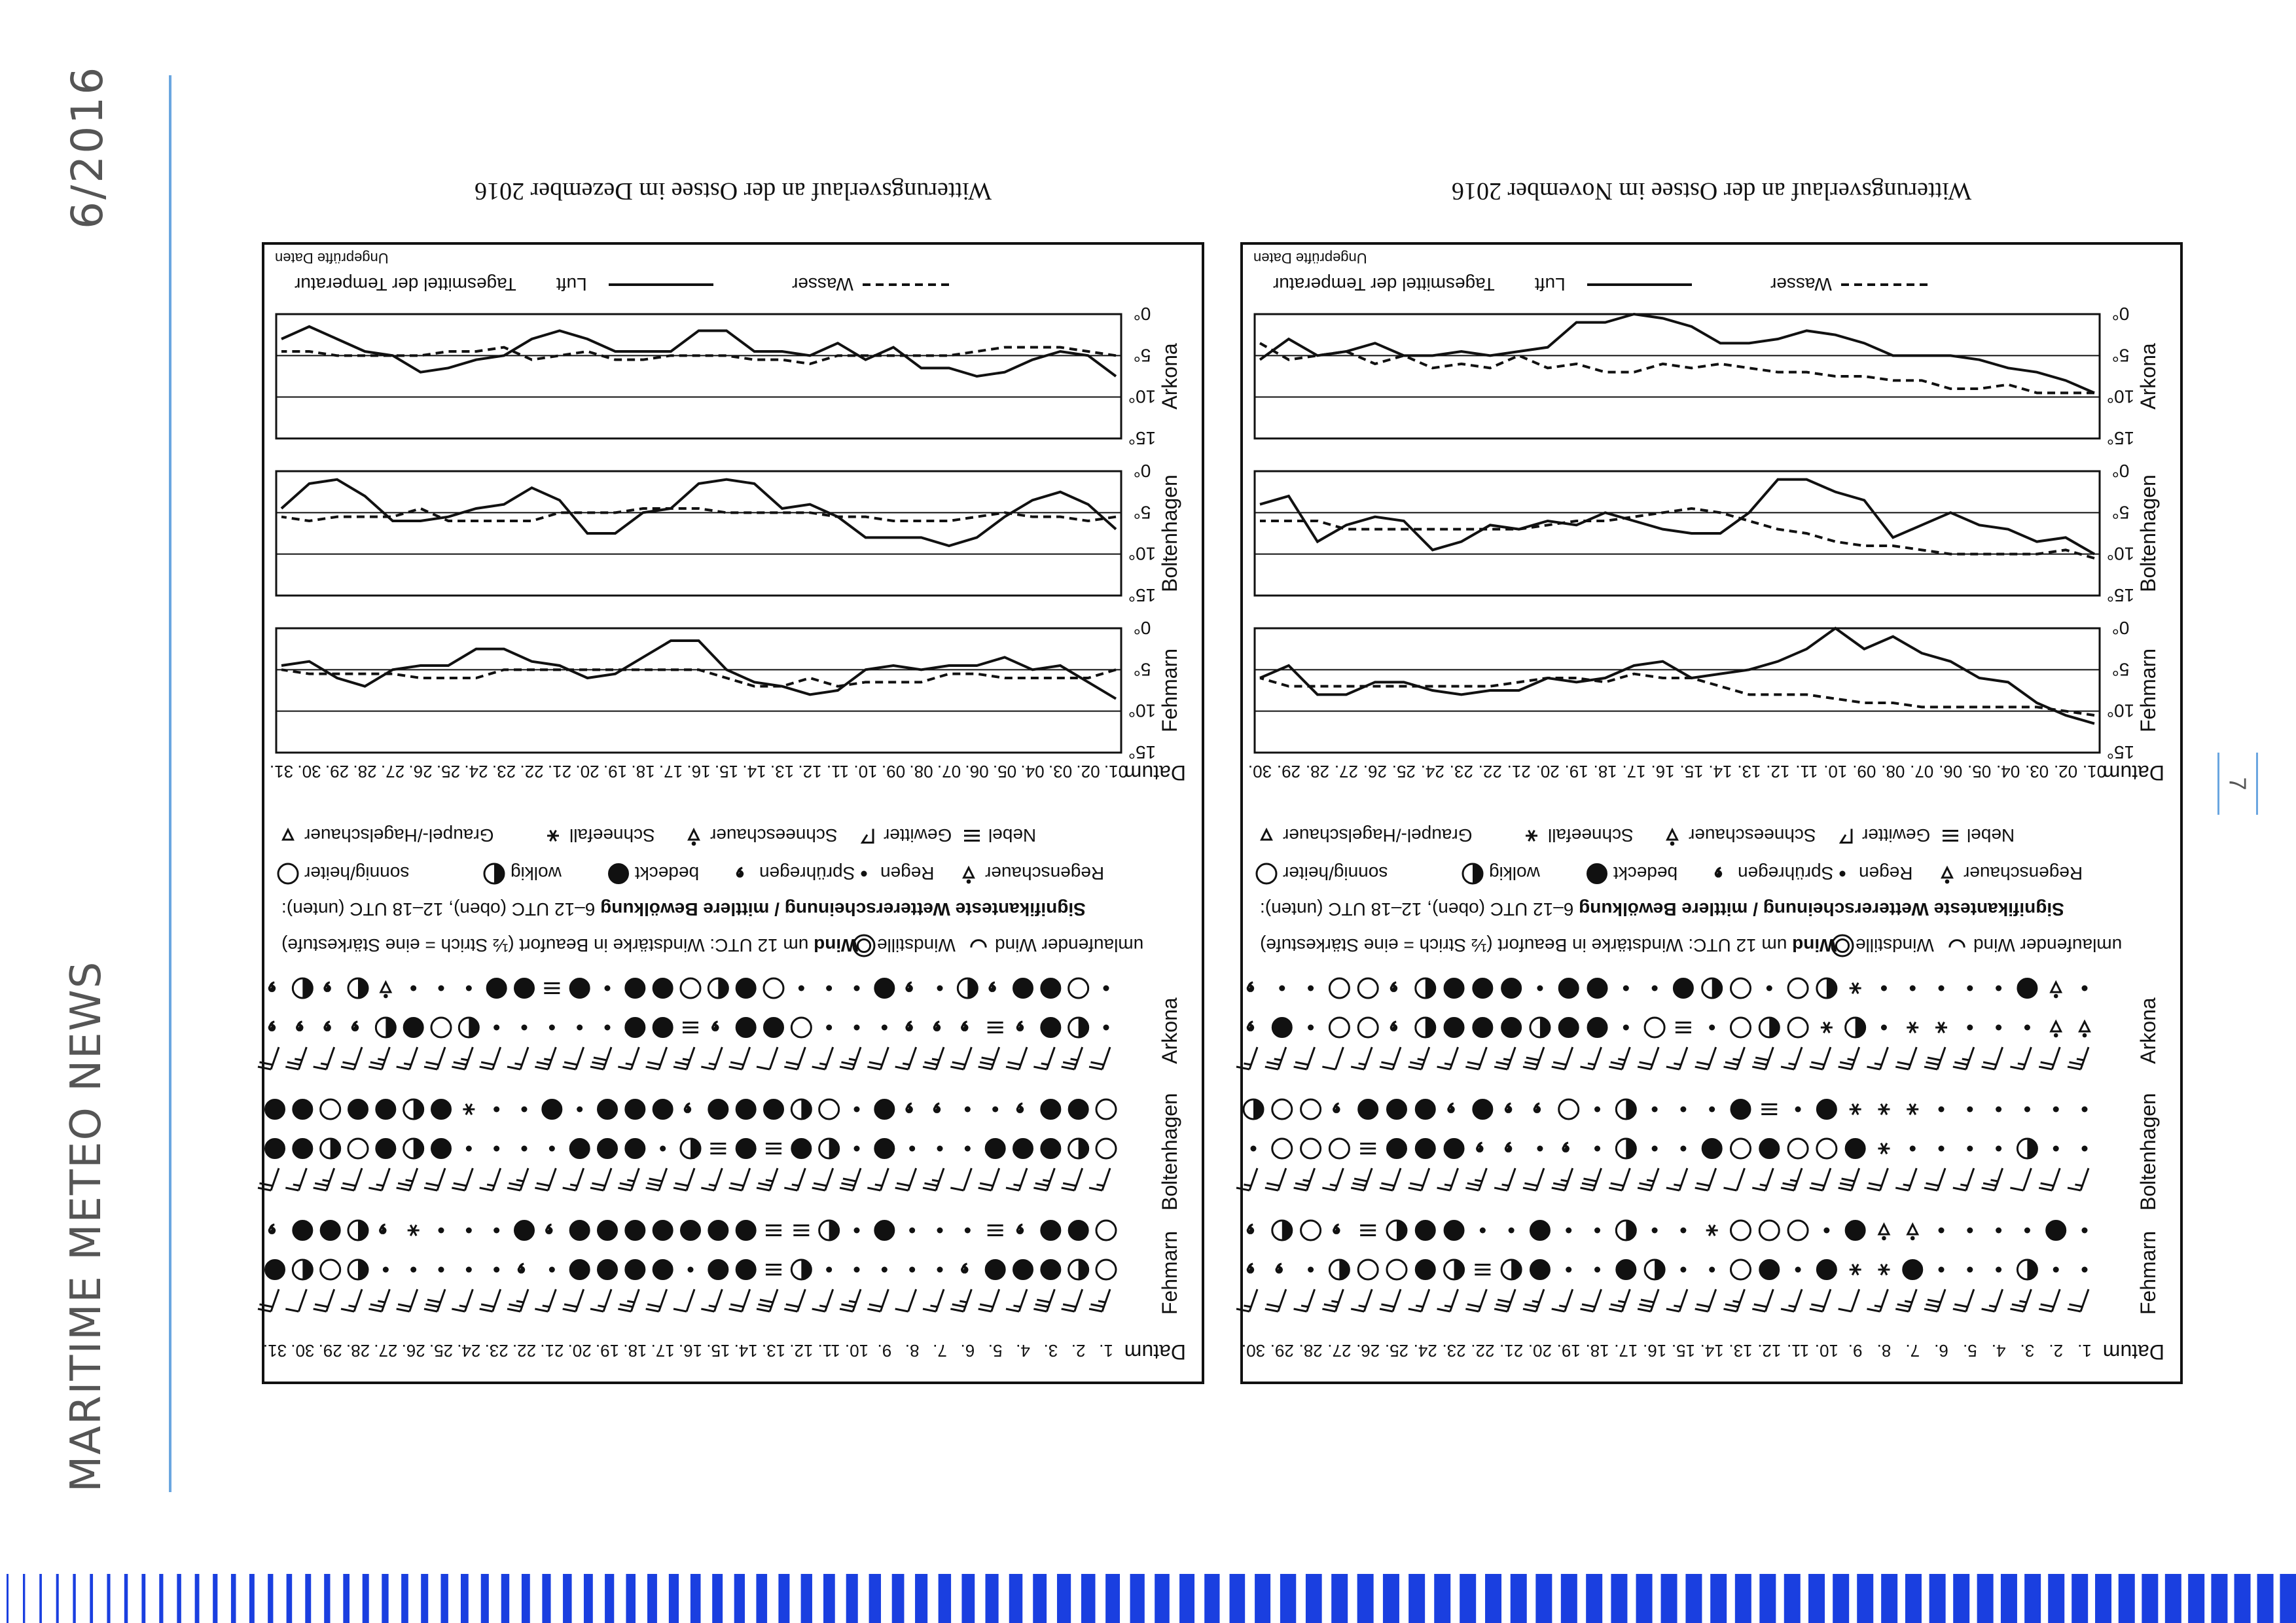 Image resolution: width=2296 pixels, height=1623 pixels. What do you see at coordinates (1712, 1351) in the screenshot?
I see `weather-date-label: 14.` at bounding box center [1712, 1351].